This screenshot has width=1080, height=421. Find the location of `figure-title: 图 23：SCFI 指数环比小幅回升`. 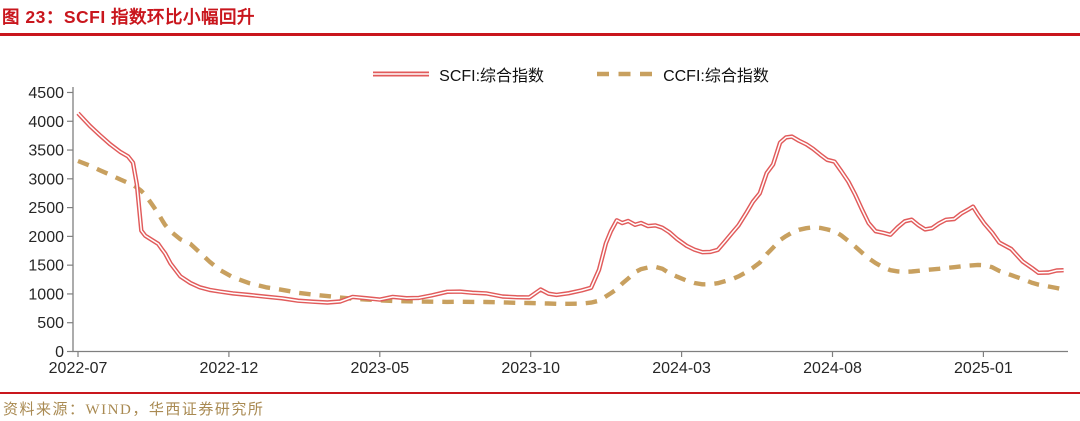

figure-title: 图 23：SCFI 指数环比小幅回升 is located at coordinates (129, 17).